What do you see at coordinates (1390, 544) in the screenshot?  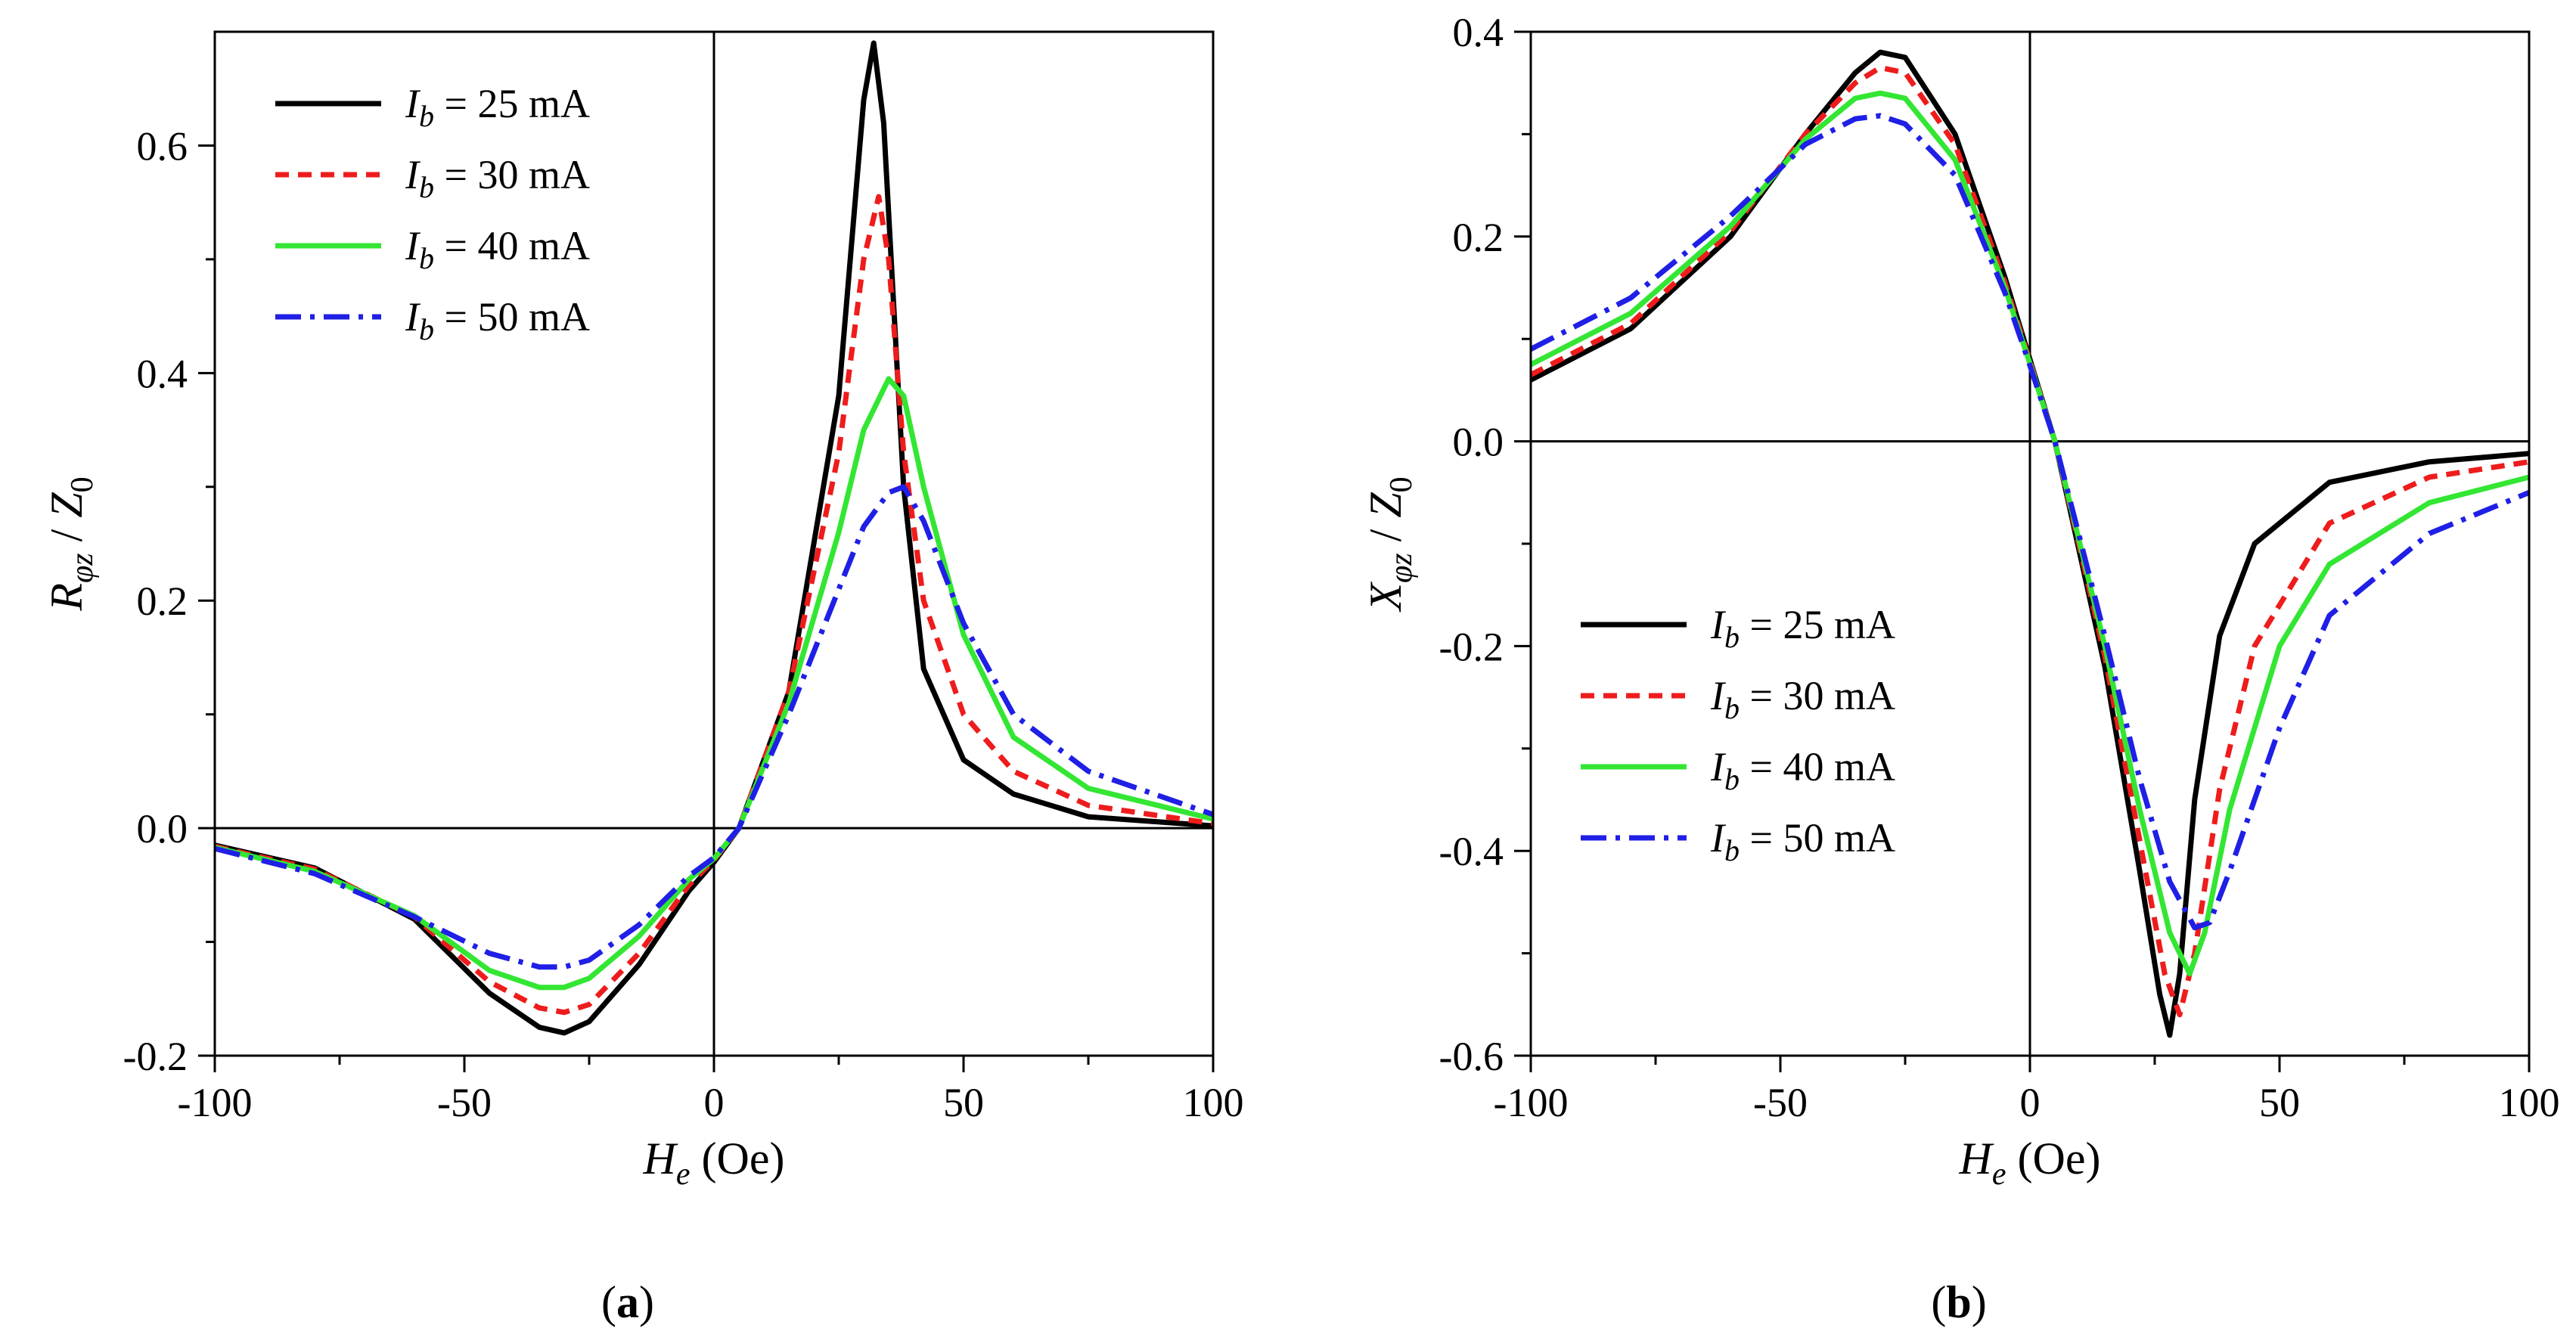 I see `panel-b-y-axis-title: Xφz / Z0` at bounding box center [1390, 544].